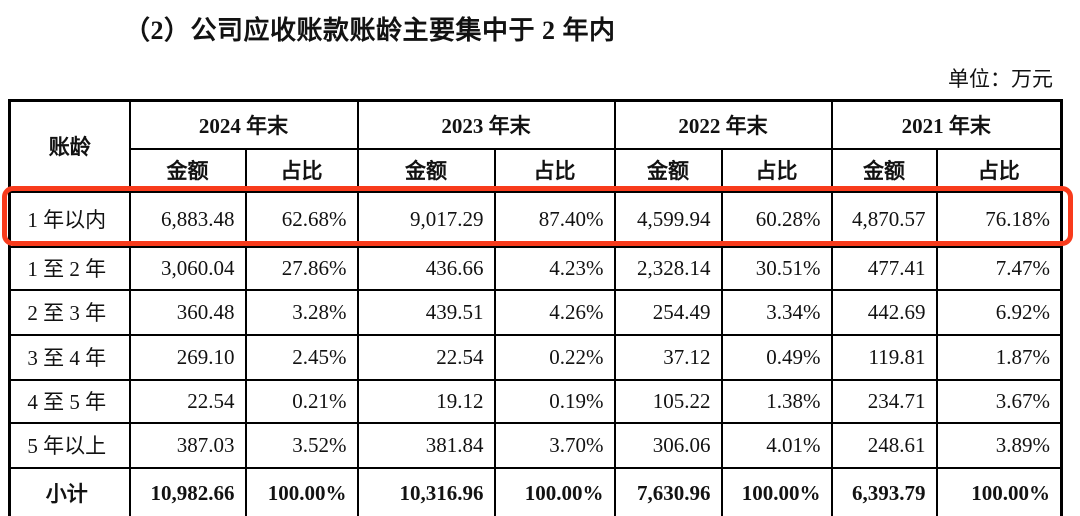 Image resolution: width=1080 pixels, height=516 pixels. Describe the element at coordinates (486, 124) in the screenshot. I see `period-header-2023: 2023 年末` at that location.